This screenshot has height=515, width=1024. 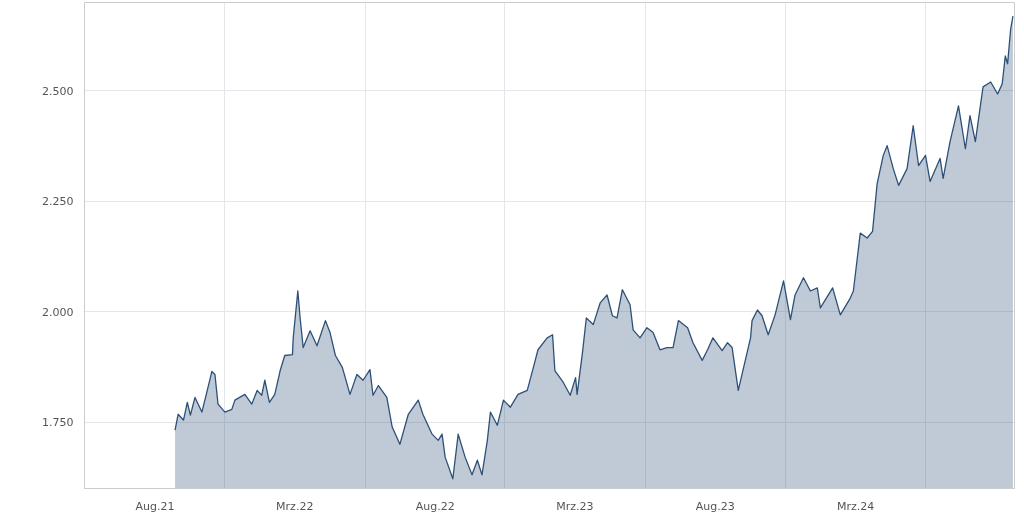 What do you see at coordinates (58, 312) in the screenshot?
I see `y-tick-label: 2.000` at bounding box center [58, 312].